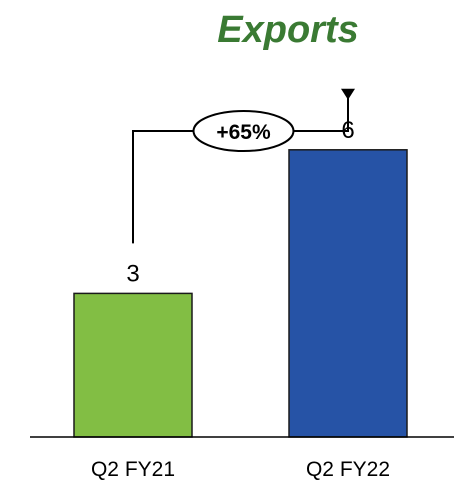  Describe the element at coordinates (348, 469) in the screenshot. I see `category-label: Q2 FY22` at that location.